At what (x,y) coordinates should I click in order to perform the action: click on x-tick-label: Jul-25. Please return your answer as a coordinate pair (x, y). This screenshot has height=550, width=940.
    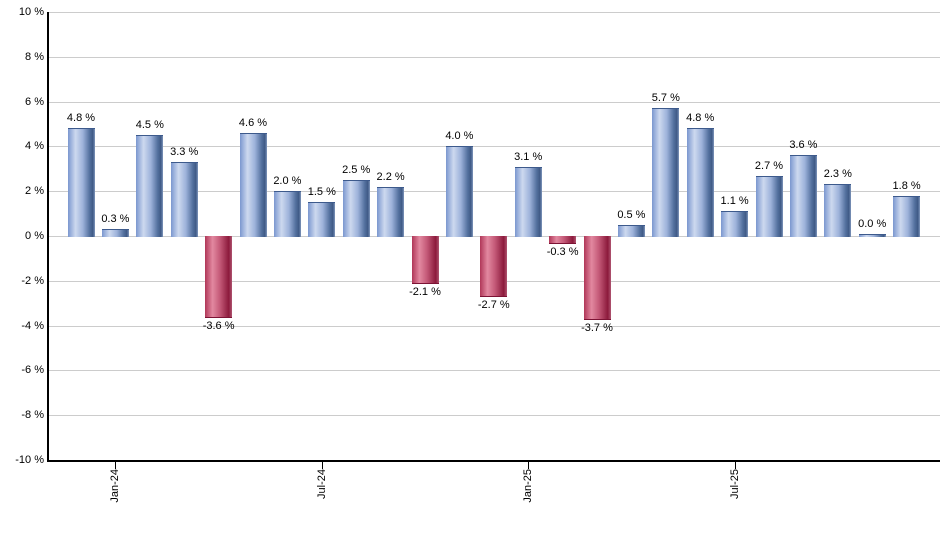
    Looking at the image, I should click on (734, 484).